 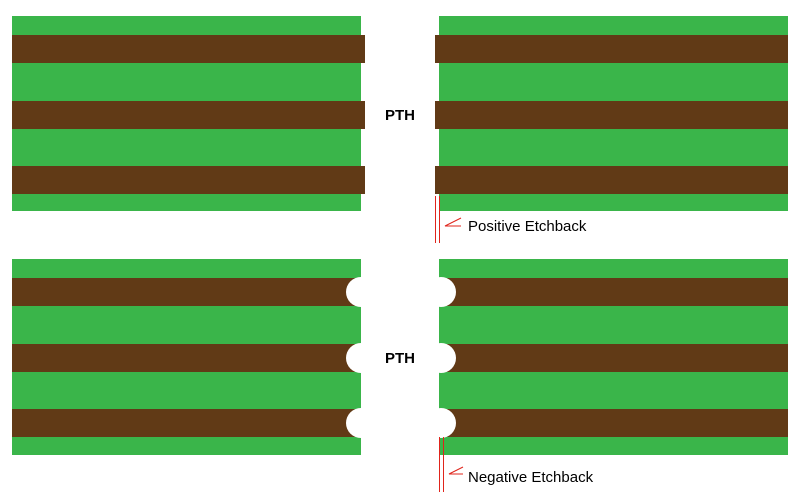 What do you see at coordinates (531, 477) in the screenshot?
I see `negative-etchback-label: Negative Etchback` at bounding box center [531, 477].